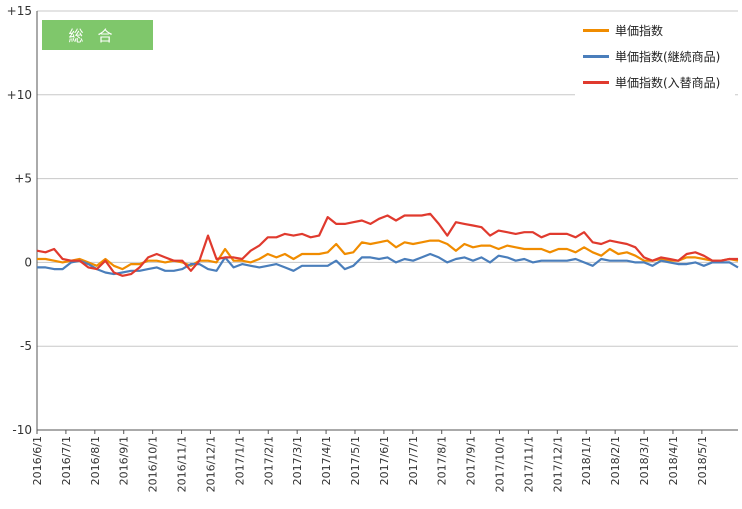  What do you see at coordinates (639, 30) in the screenshot?
I see `legend-label: 単価指数` at bounding box center [639, 30].